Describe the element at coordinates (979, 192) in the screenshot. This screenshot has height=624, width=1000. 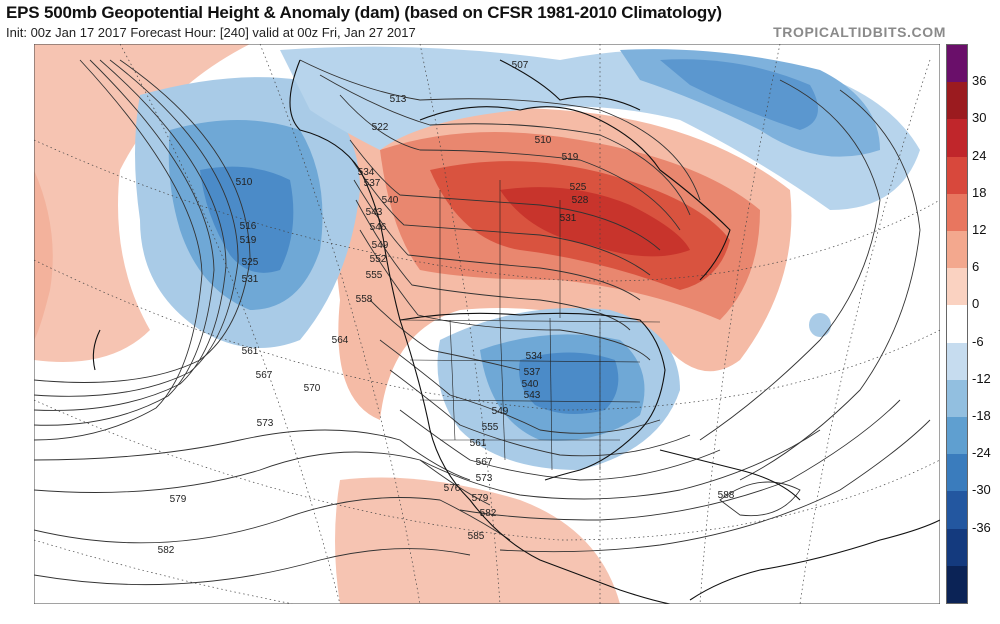
I see `colorbar-tick-label: 18` at that location.